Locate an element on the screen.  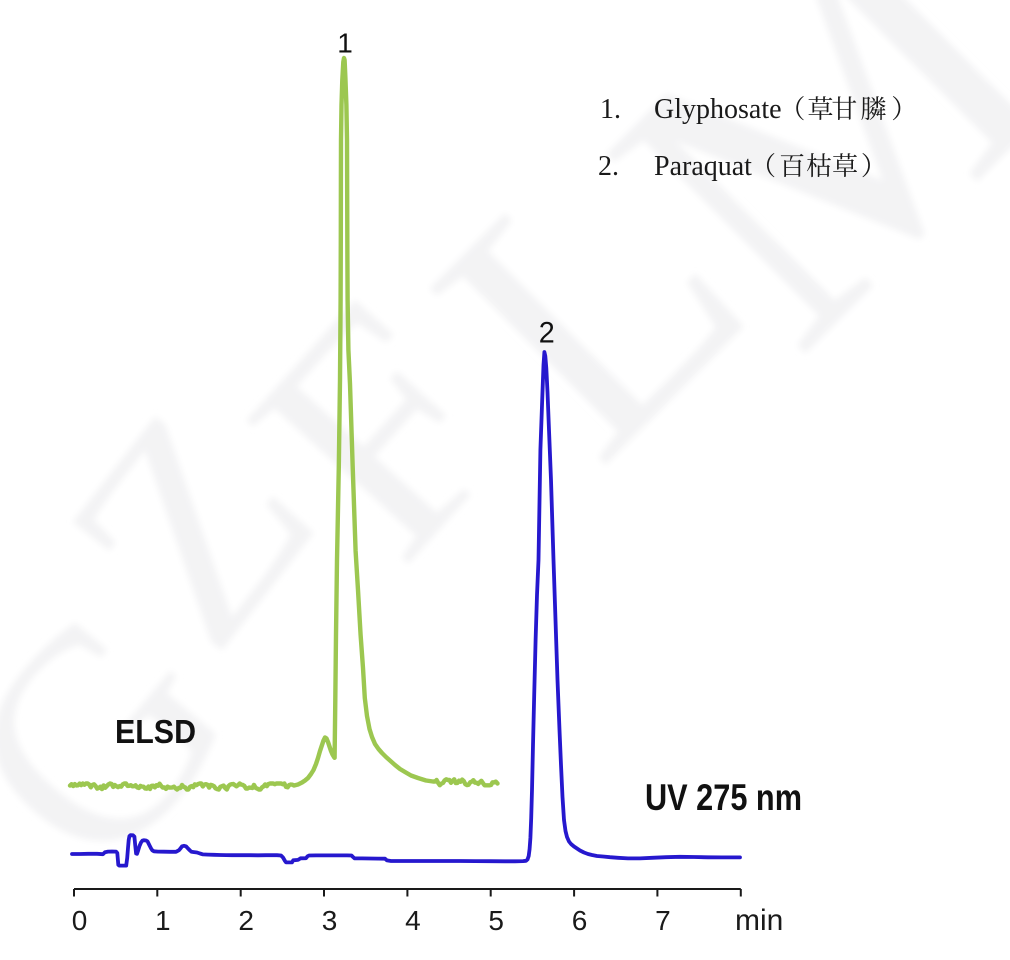
svg-text: Glyphosate is located at coordinates (718, 109).